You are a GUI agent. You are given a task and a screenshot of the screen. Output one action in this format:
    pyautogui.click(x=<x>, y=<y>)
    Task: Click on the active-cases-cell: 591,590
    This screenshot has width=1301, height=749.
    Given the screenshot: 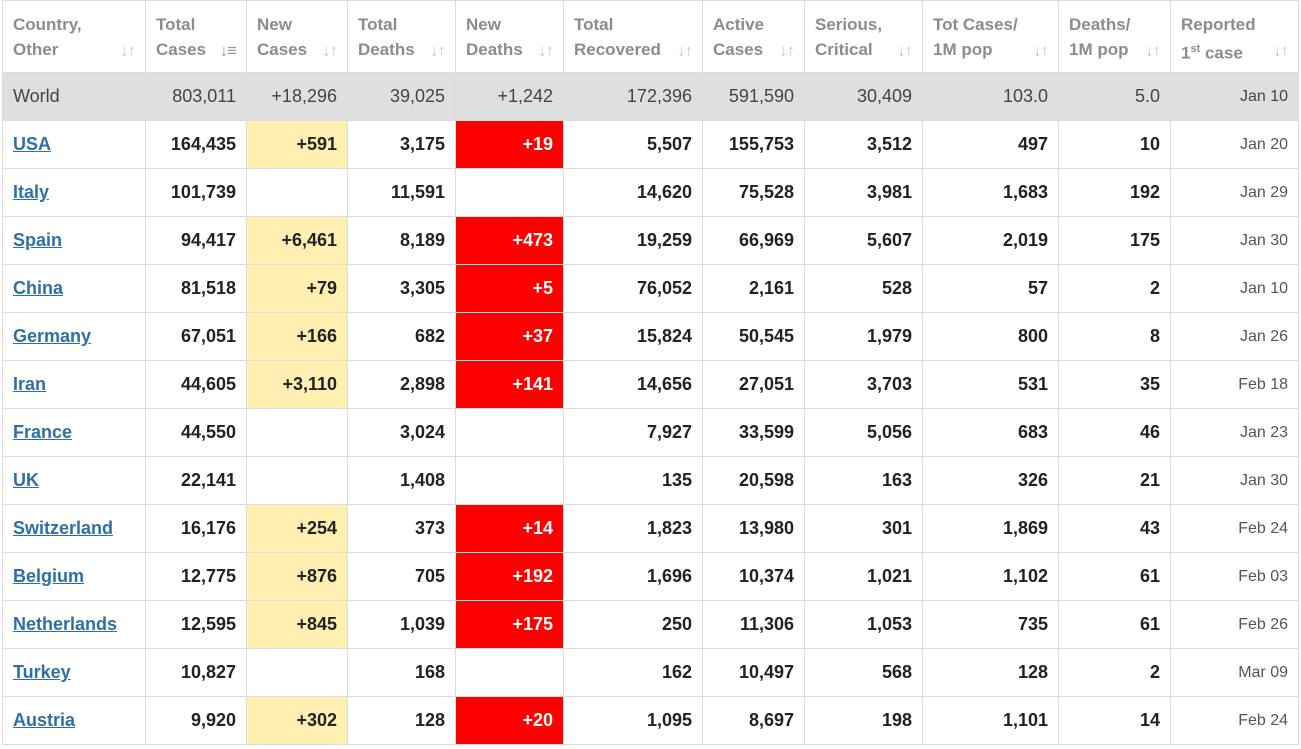 What is the action you would take?
    pyautogui.click(x=753, y=96)
    